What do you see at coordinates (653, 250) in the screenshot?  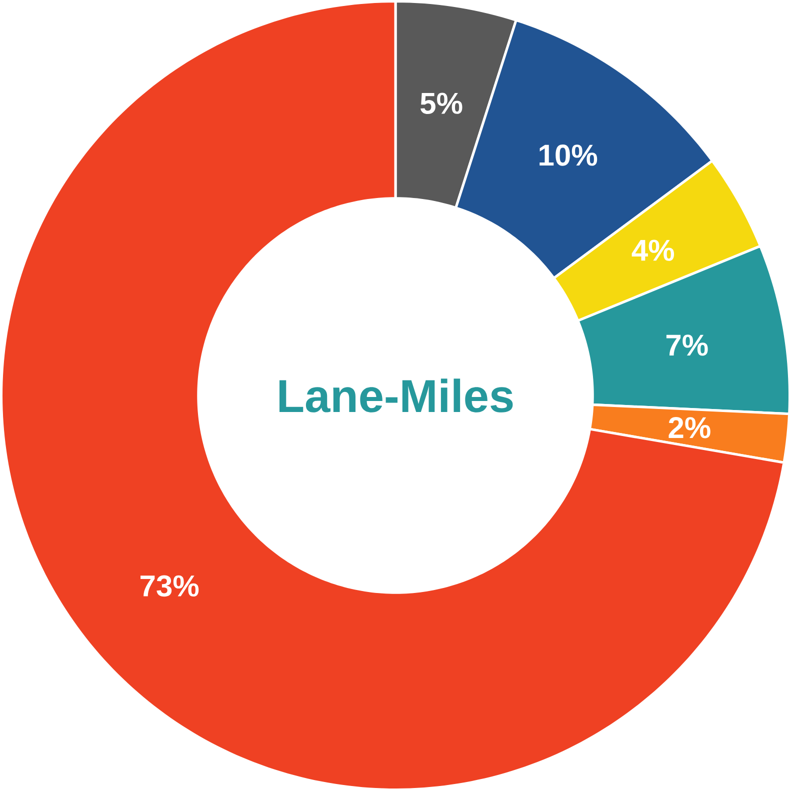 I see `data-label: 4%` at bounding box center [653, 250].